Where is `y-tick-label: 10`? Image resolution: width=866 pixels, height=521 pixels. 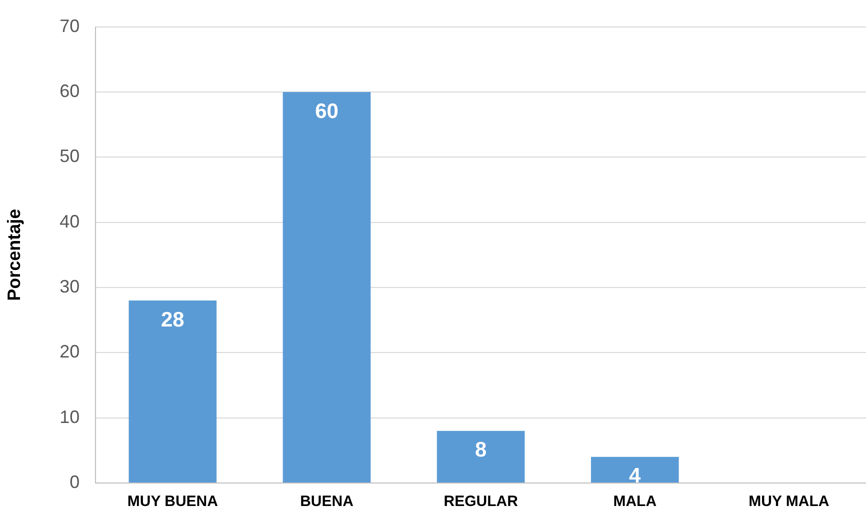 y-tick-label: 10 is located at coordinates (70, 416).